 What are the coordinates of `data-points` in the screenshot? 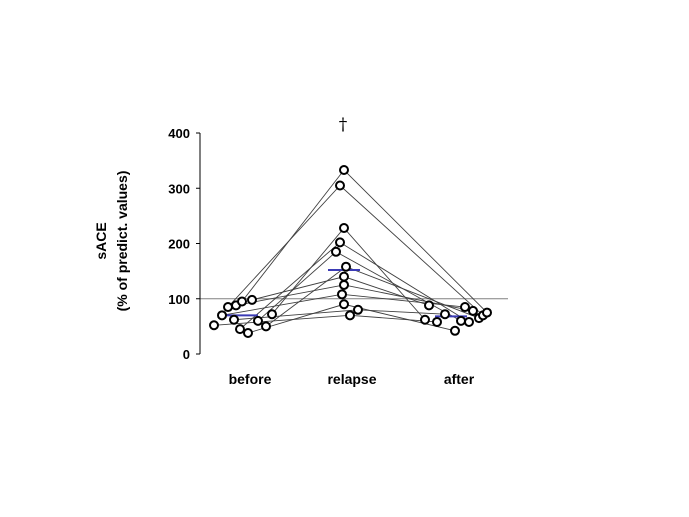 It's located at (350, 252).